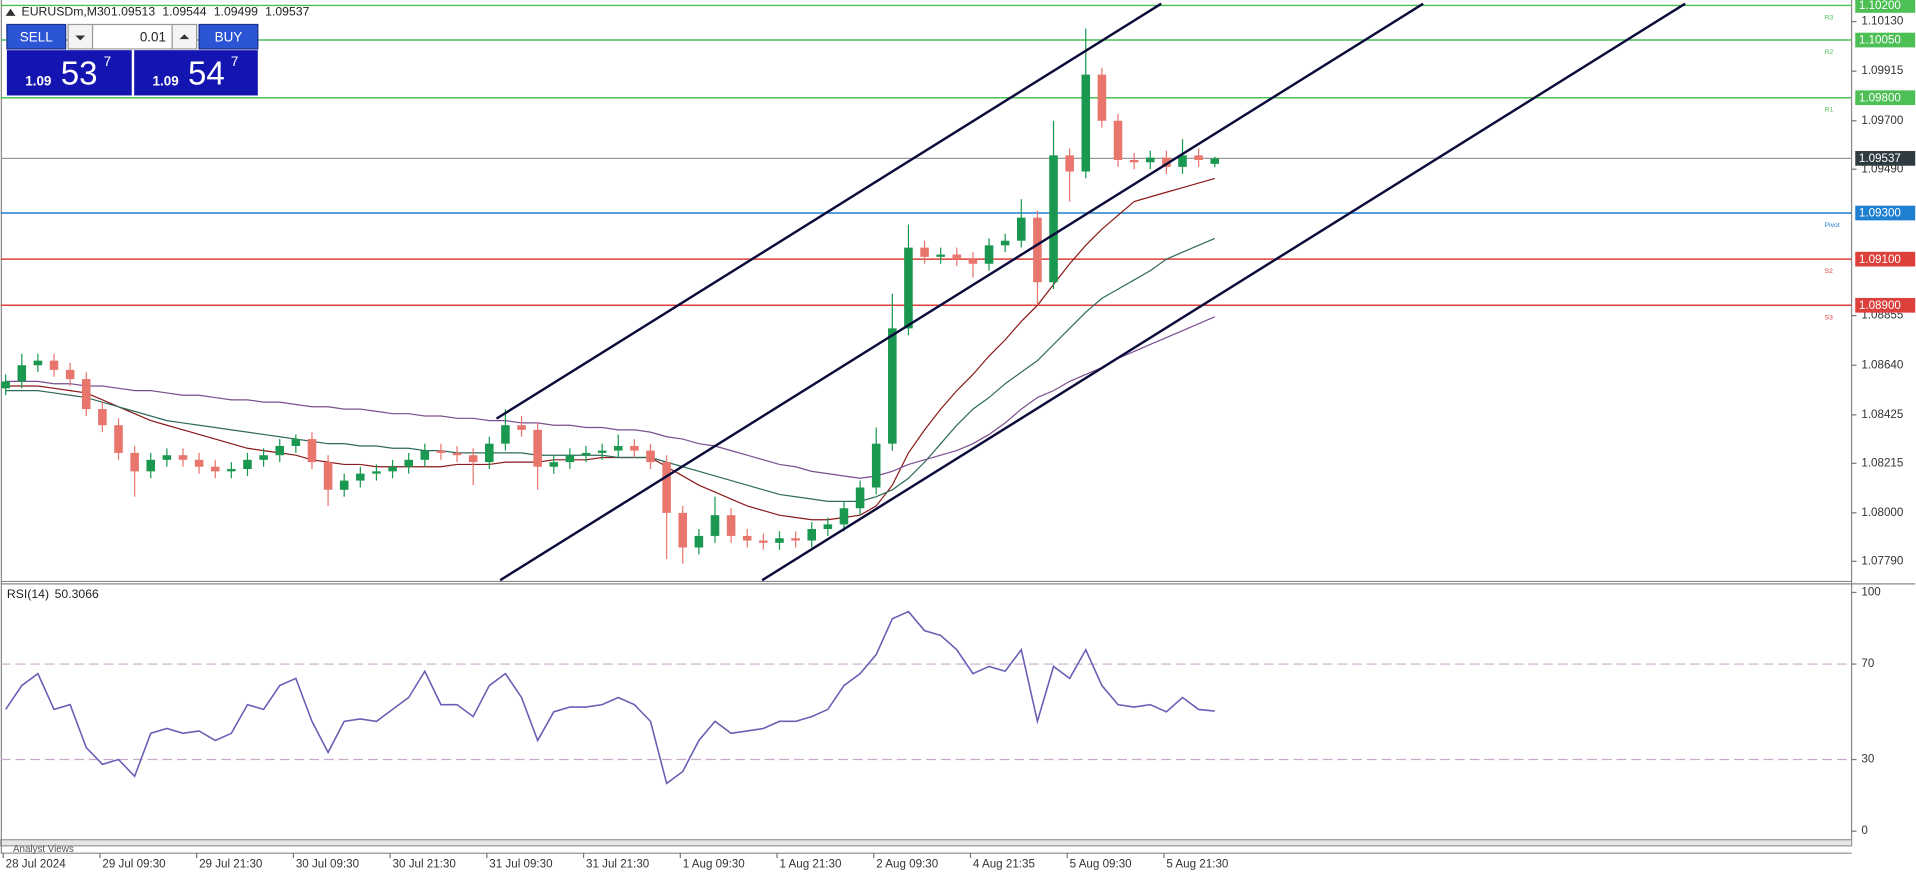 The image size is (1916, 874). Describe the element at coordinates (1829, 271) in the screenshot. I see `level-name: S2` at that location.